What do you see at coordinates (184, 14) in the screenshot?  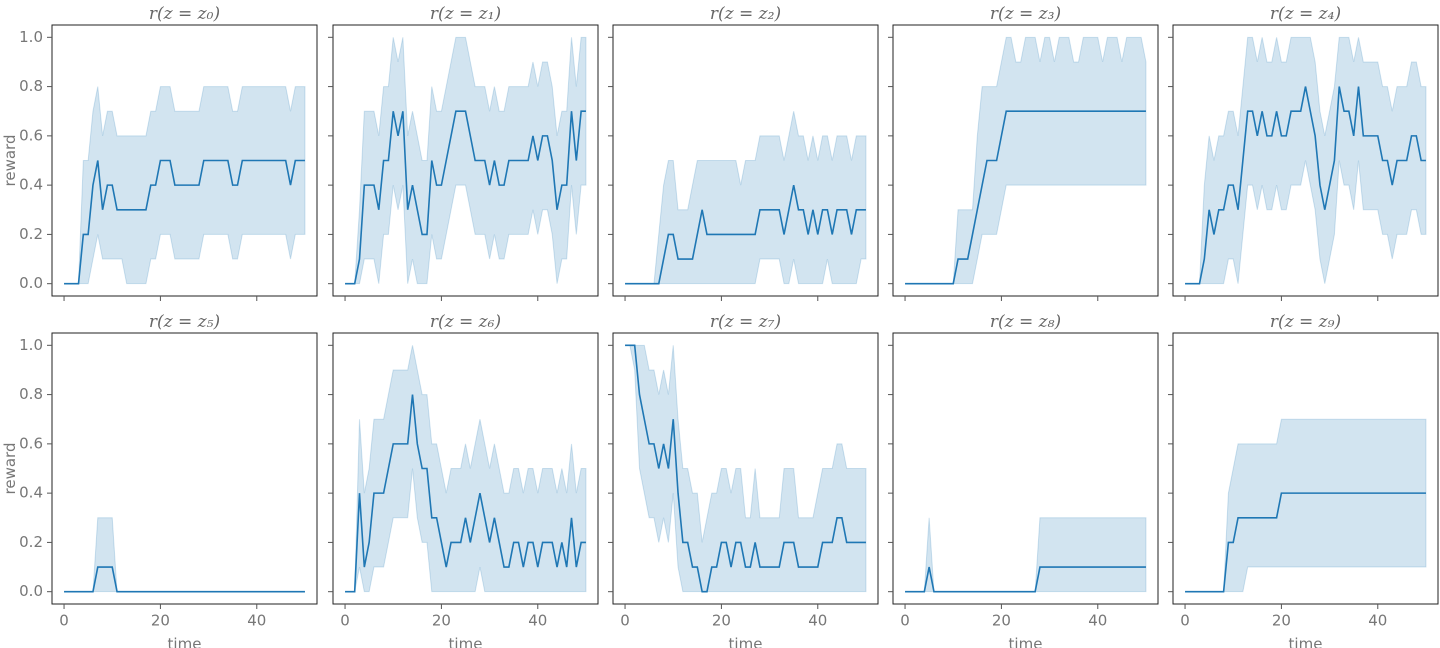 I see `subplot-title: r(z = z₀)` at bounding box center [184, 14].